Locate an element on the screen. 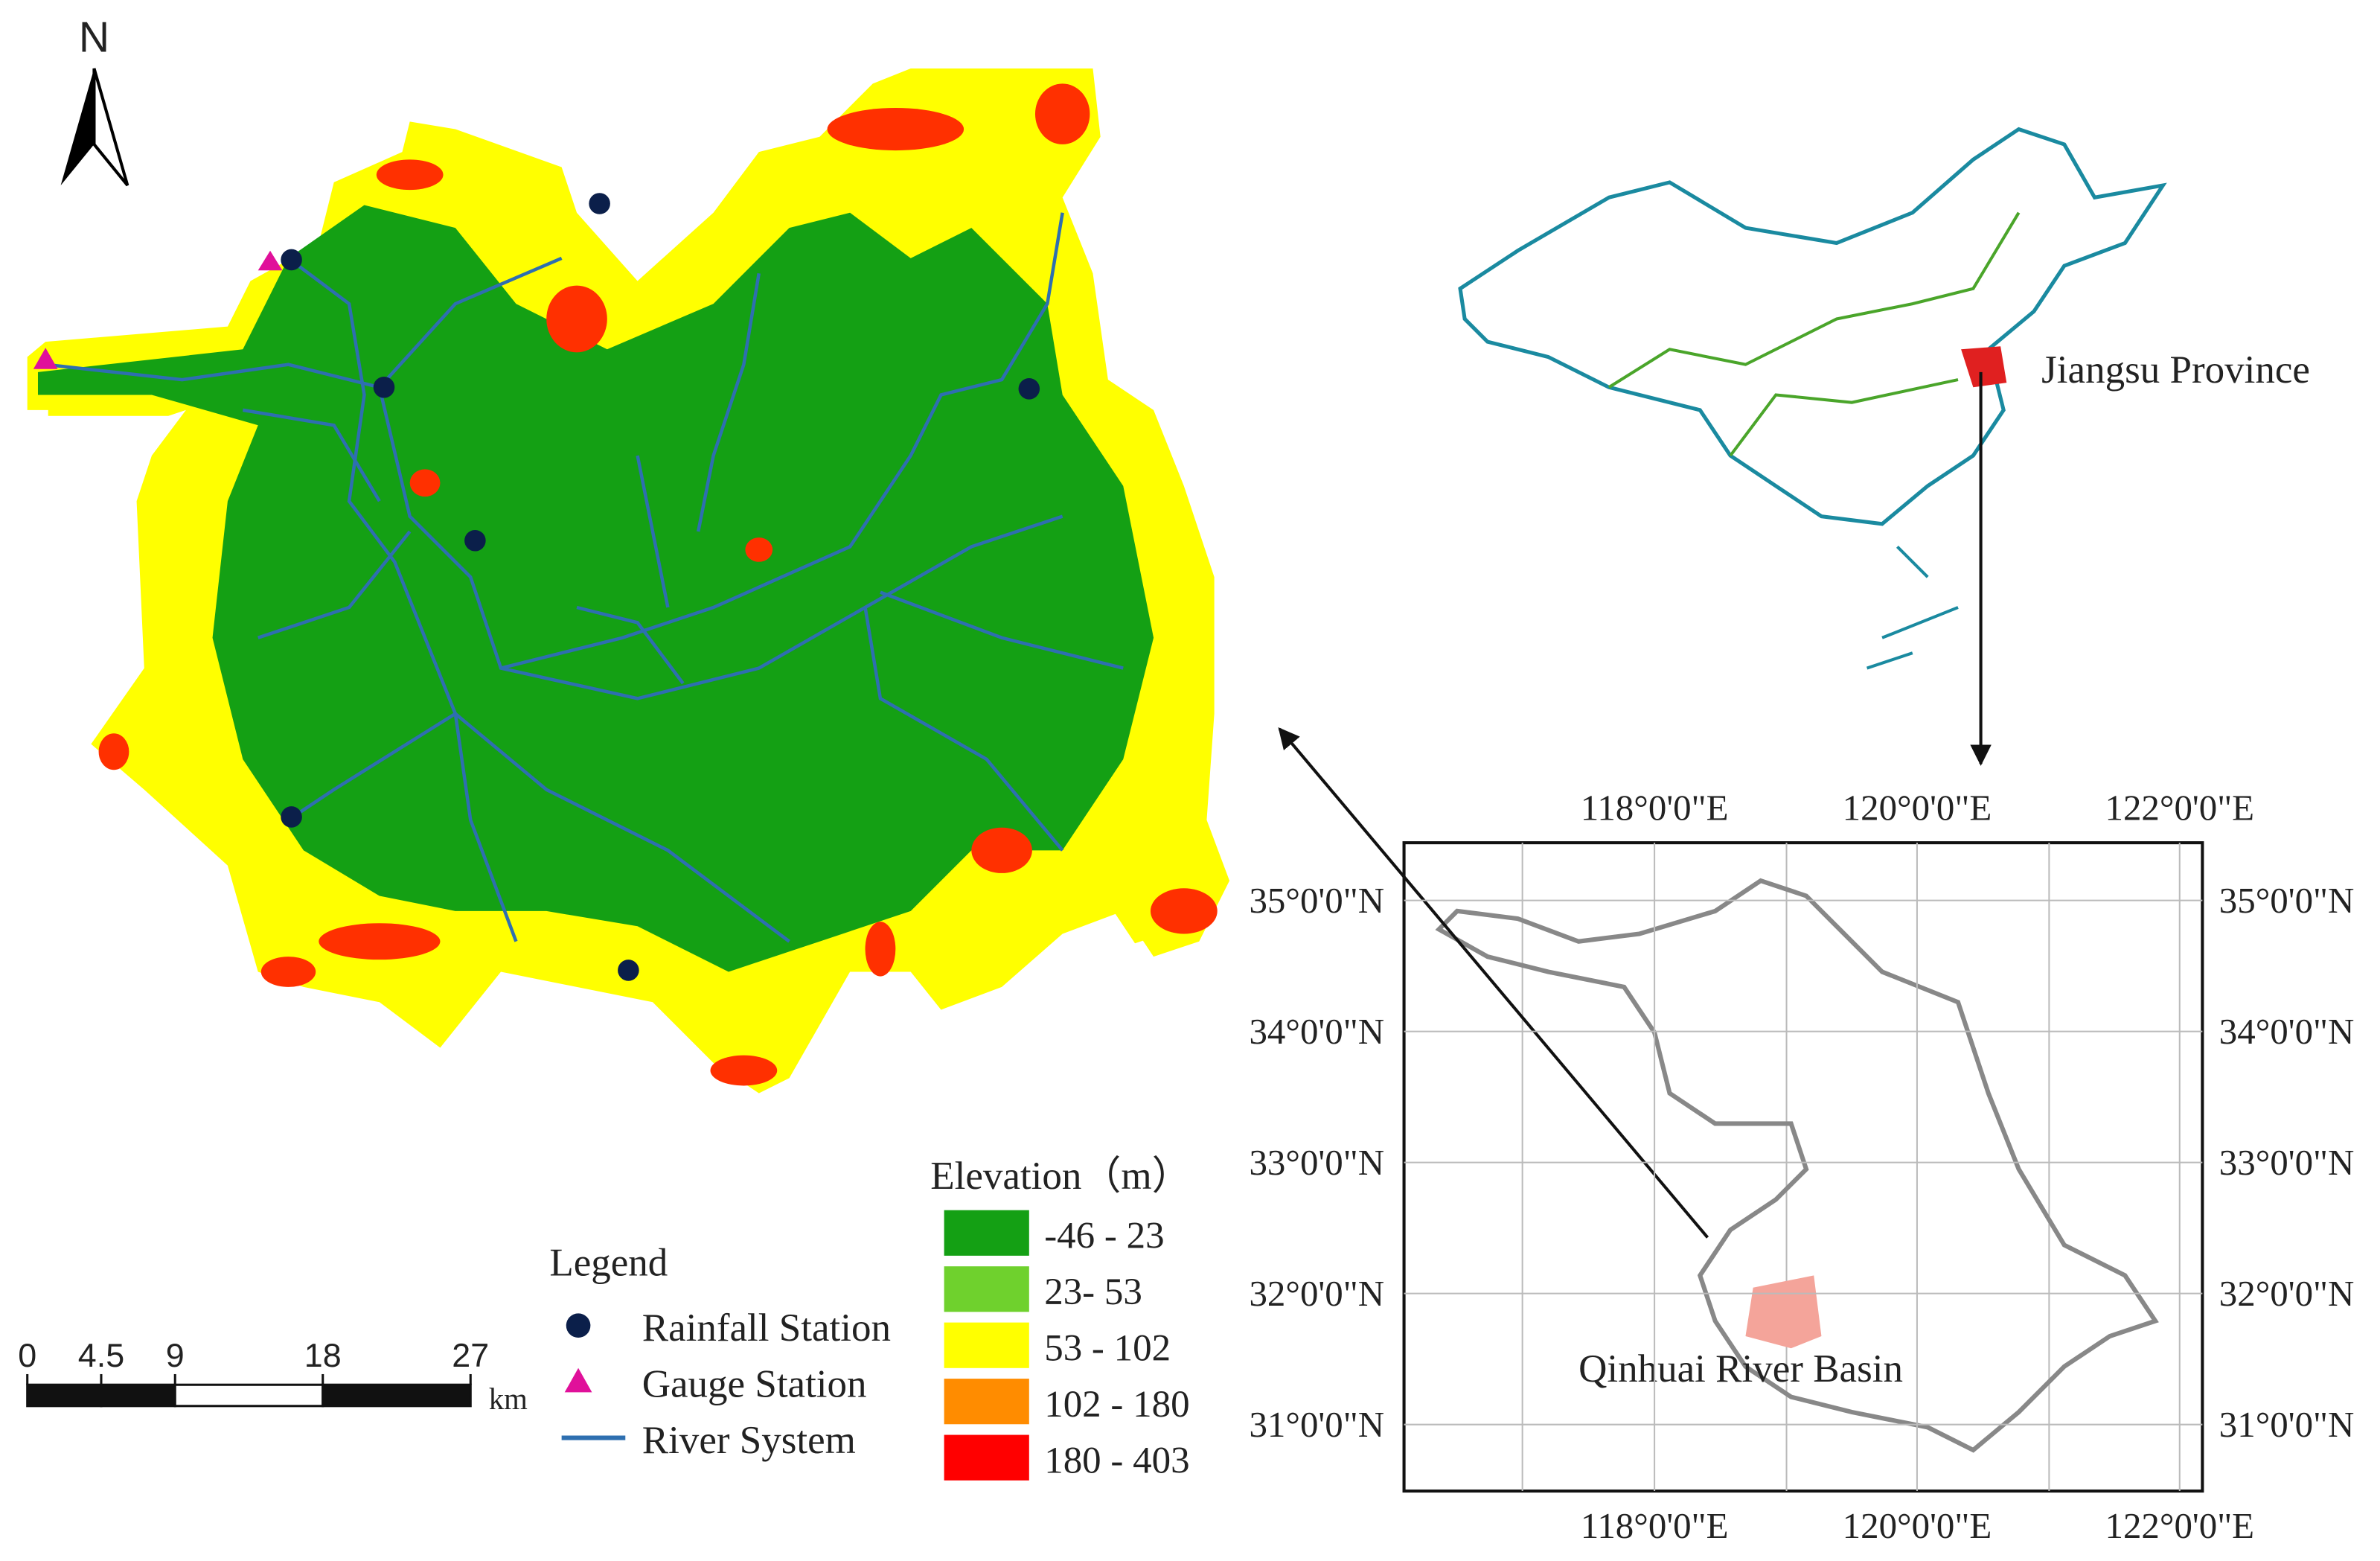 The height and width of the screenshot is (1561, 2380). china-locator is located at coordinates (1812, 398).